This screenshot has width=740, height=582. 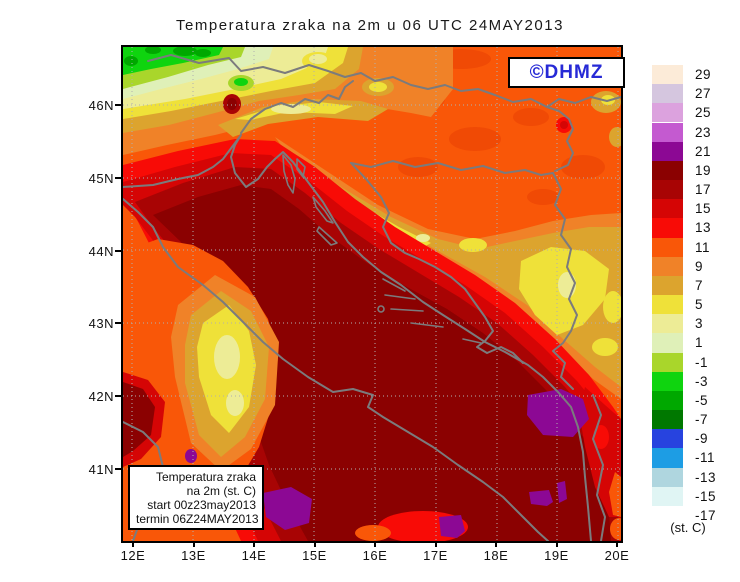 What do you see at coordinates (703, 247) in the screenshot?
I see `legend-value-label: 11` at bounding box center [703, 247].